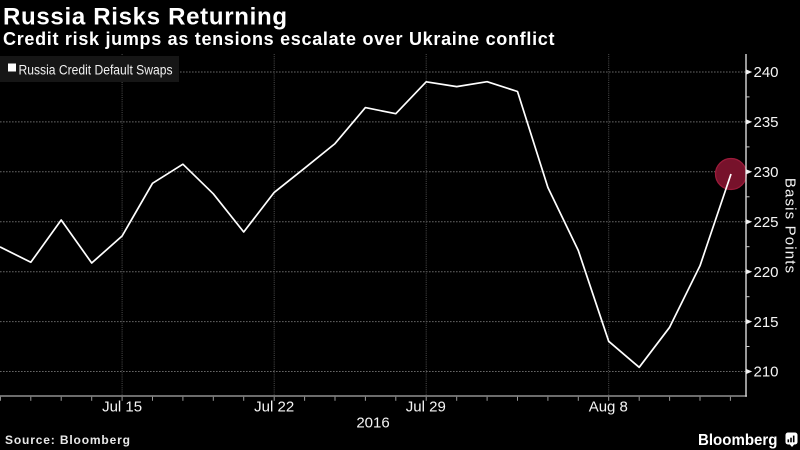  I want to click on svg-text: Russia Credit Default Swaps, so click(96, 70).